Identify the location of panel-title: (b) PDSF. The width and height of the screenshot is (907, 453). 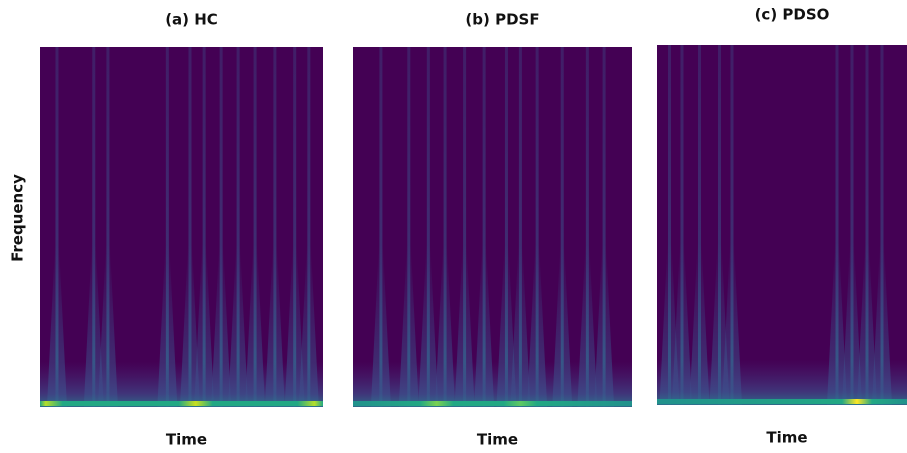
(502, 20).